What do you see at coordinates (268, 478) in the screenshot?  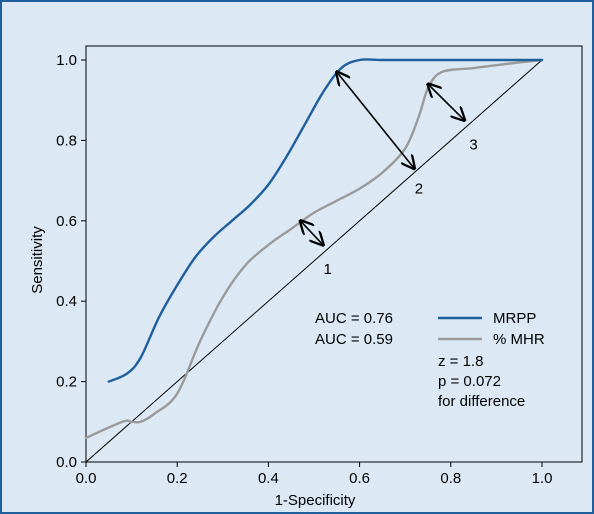 I see `x-tick-label-2: 0.4` at bounding box center [268, 478].